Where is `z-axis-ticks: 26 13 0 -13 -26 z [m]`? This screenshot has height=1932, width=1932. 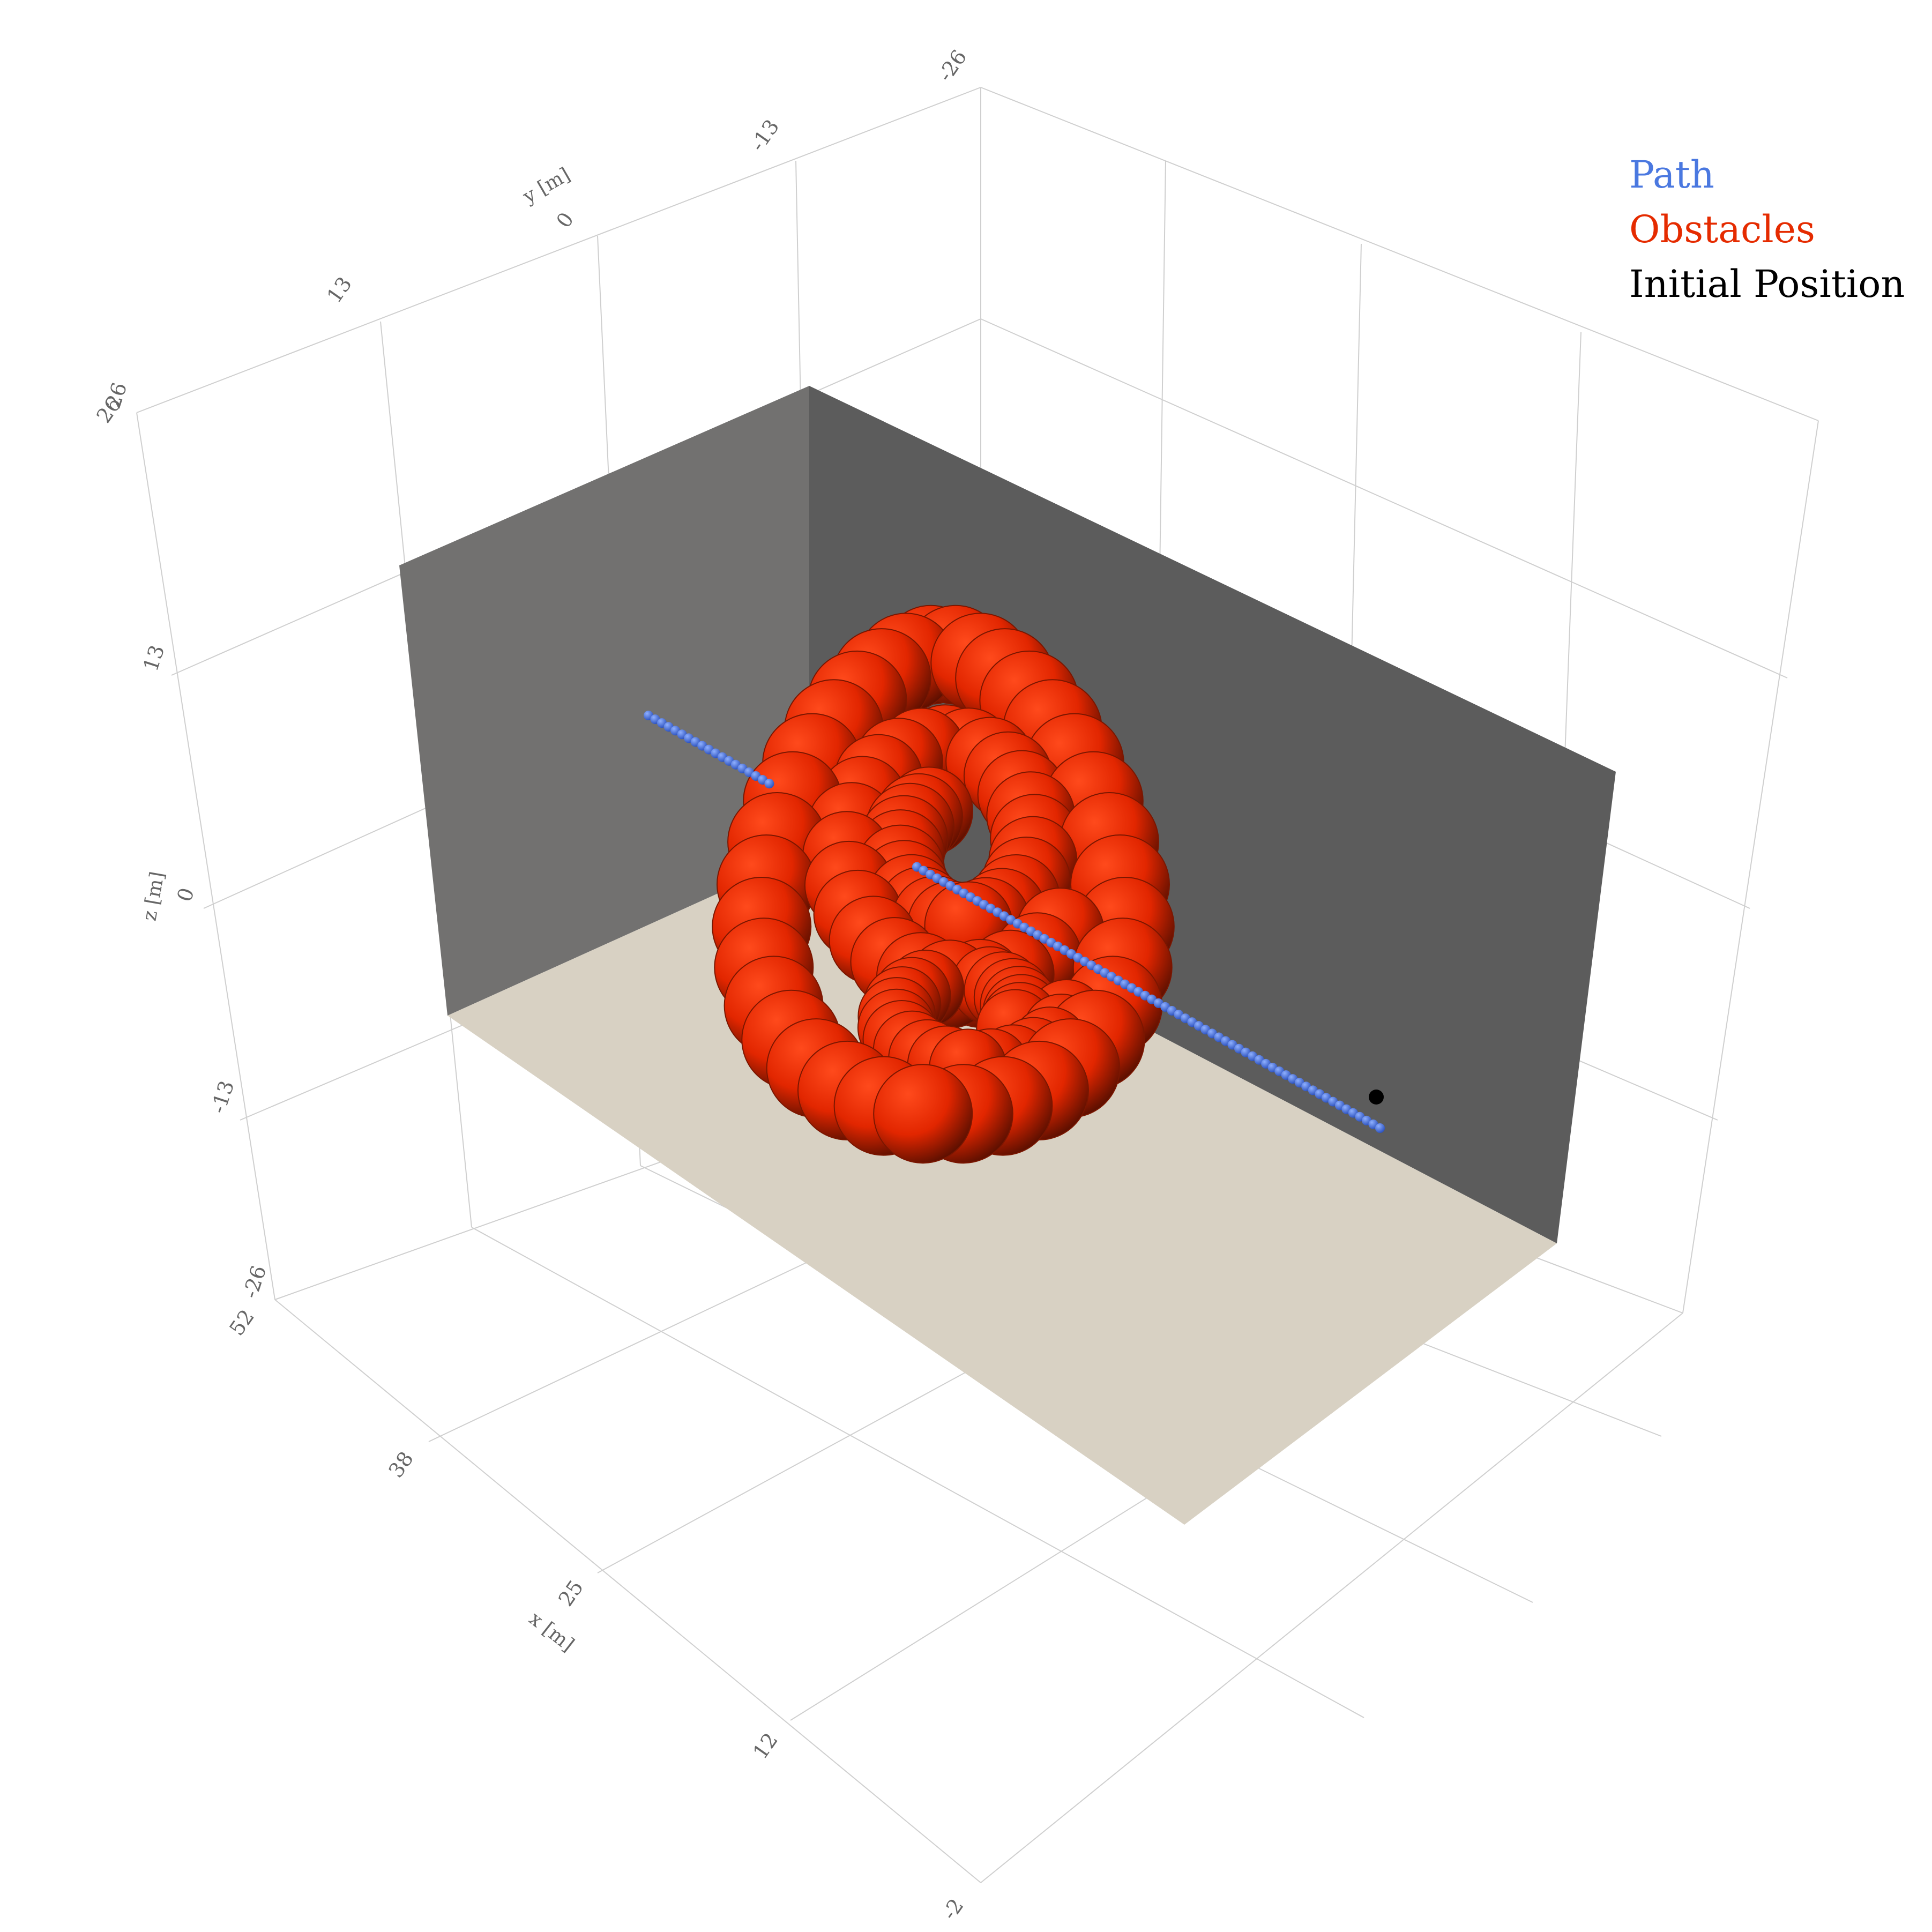
z-axis-ticks: 26 13 0 -13 -26 z [m] is located at coordinates (186, 840).